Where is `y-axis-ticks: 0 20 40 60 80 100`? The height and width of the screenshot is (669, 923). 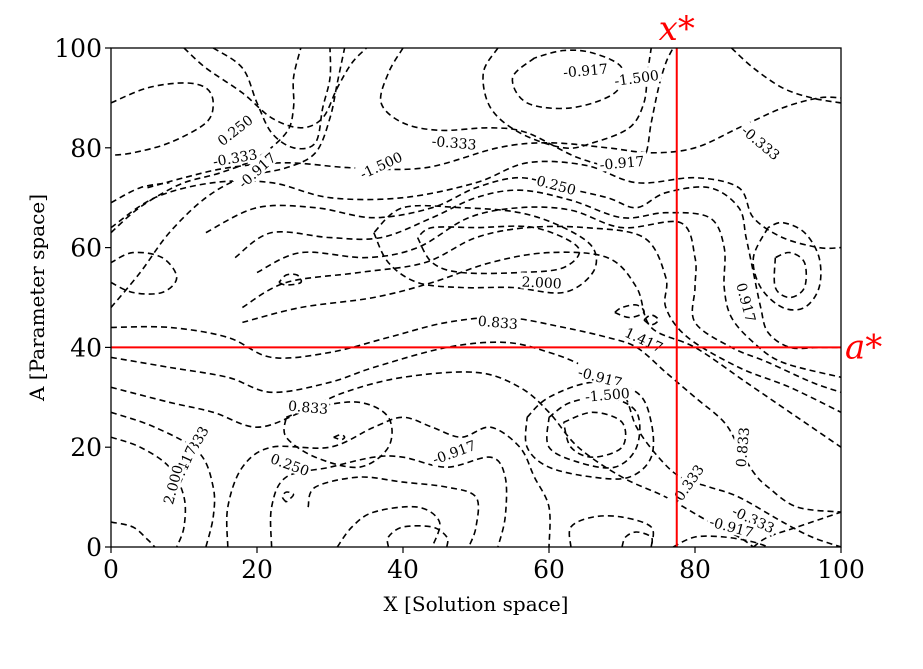
y-axis-ticks: 0 20 40 60 80 100 is located at coordinates (82, 298).